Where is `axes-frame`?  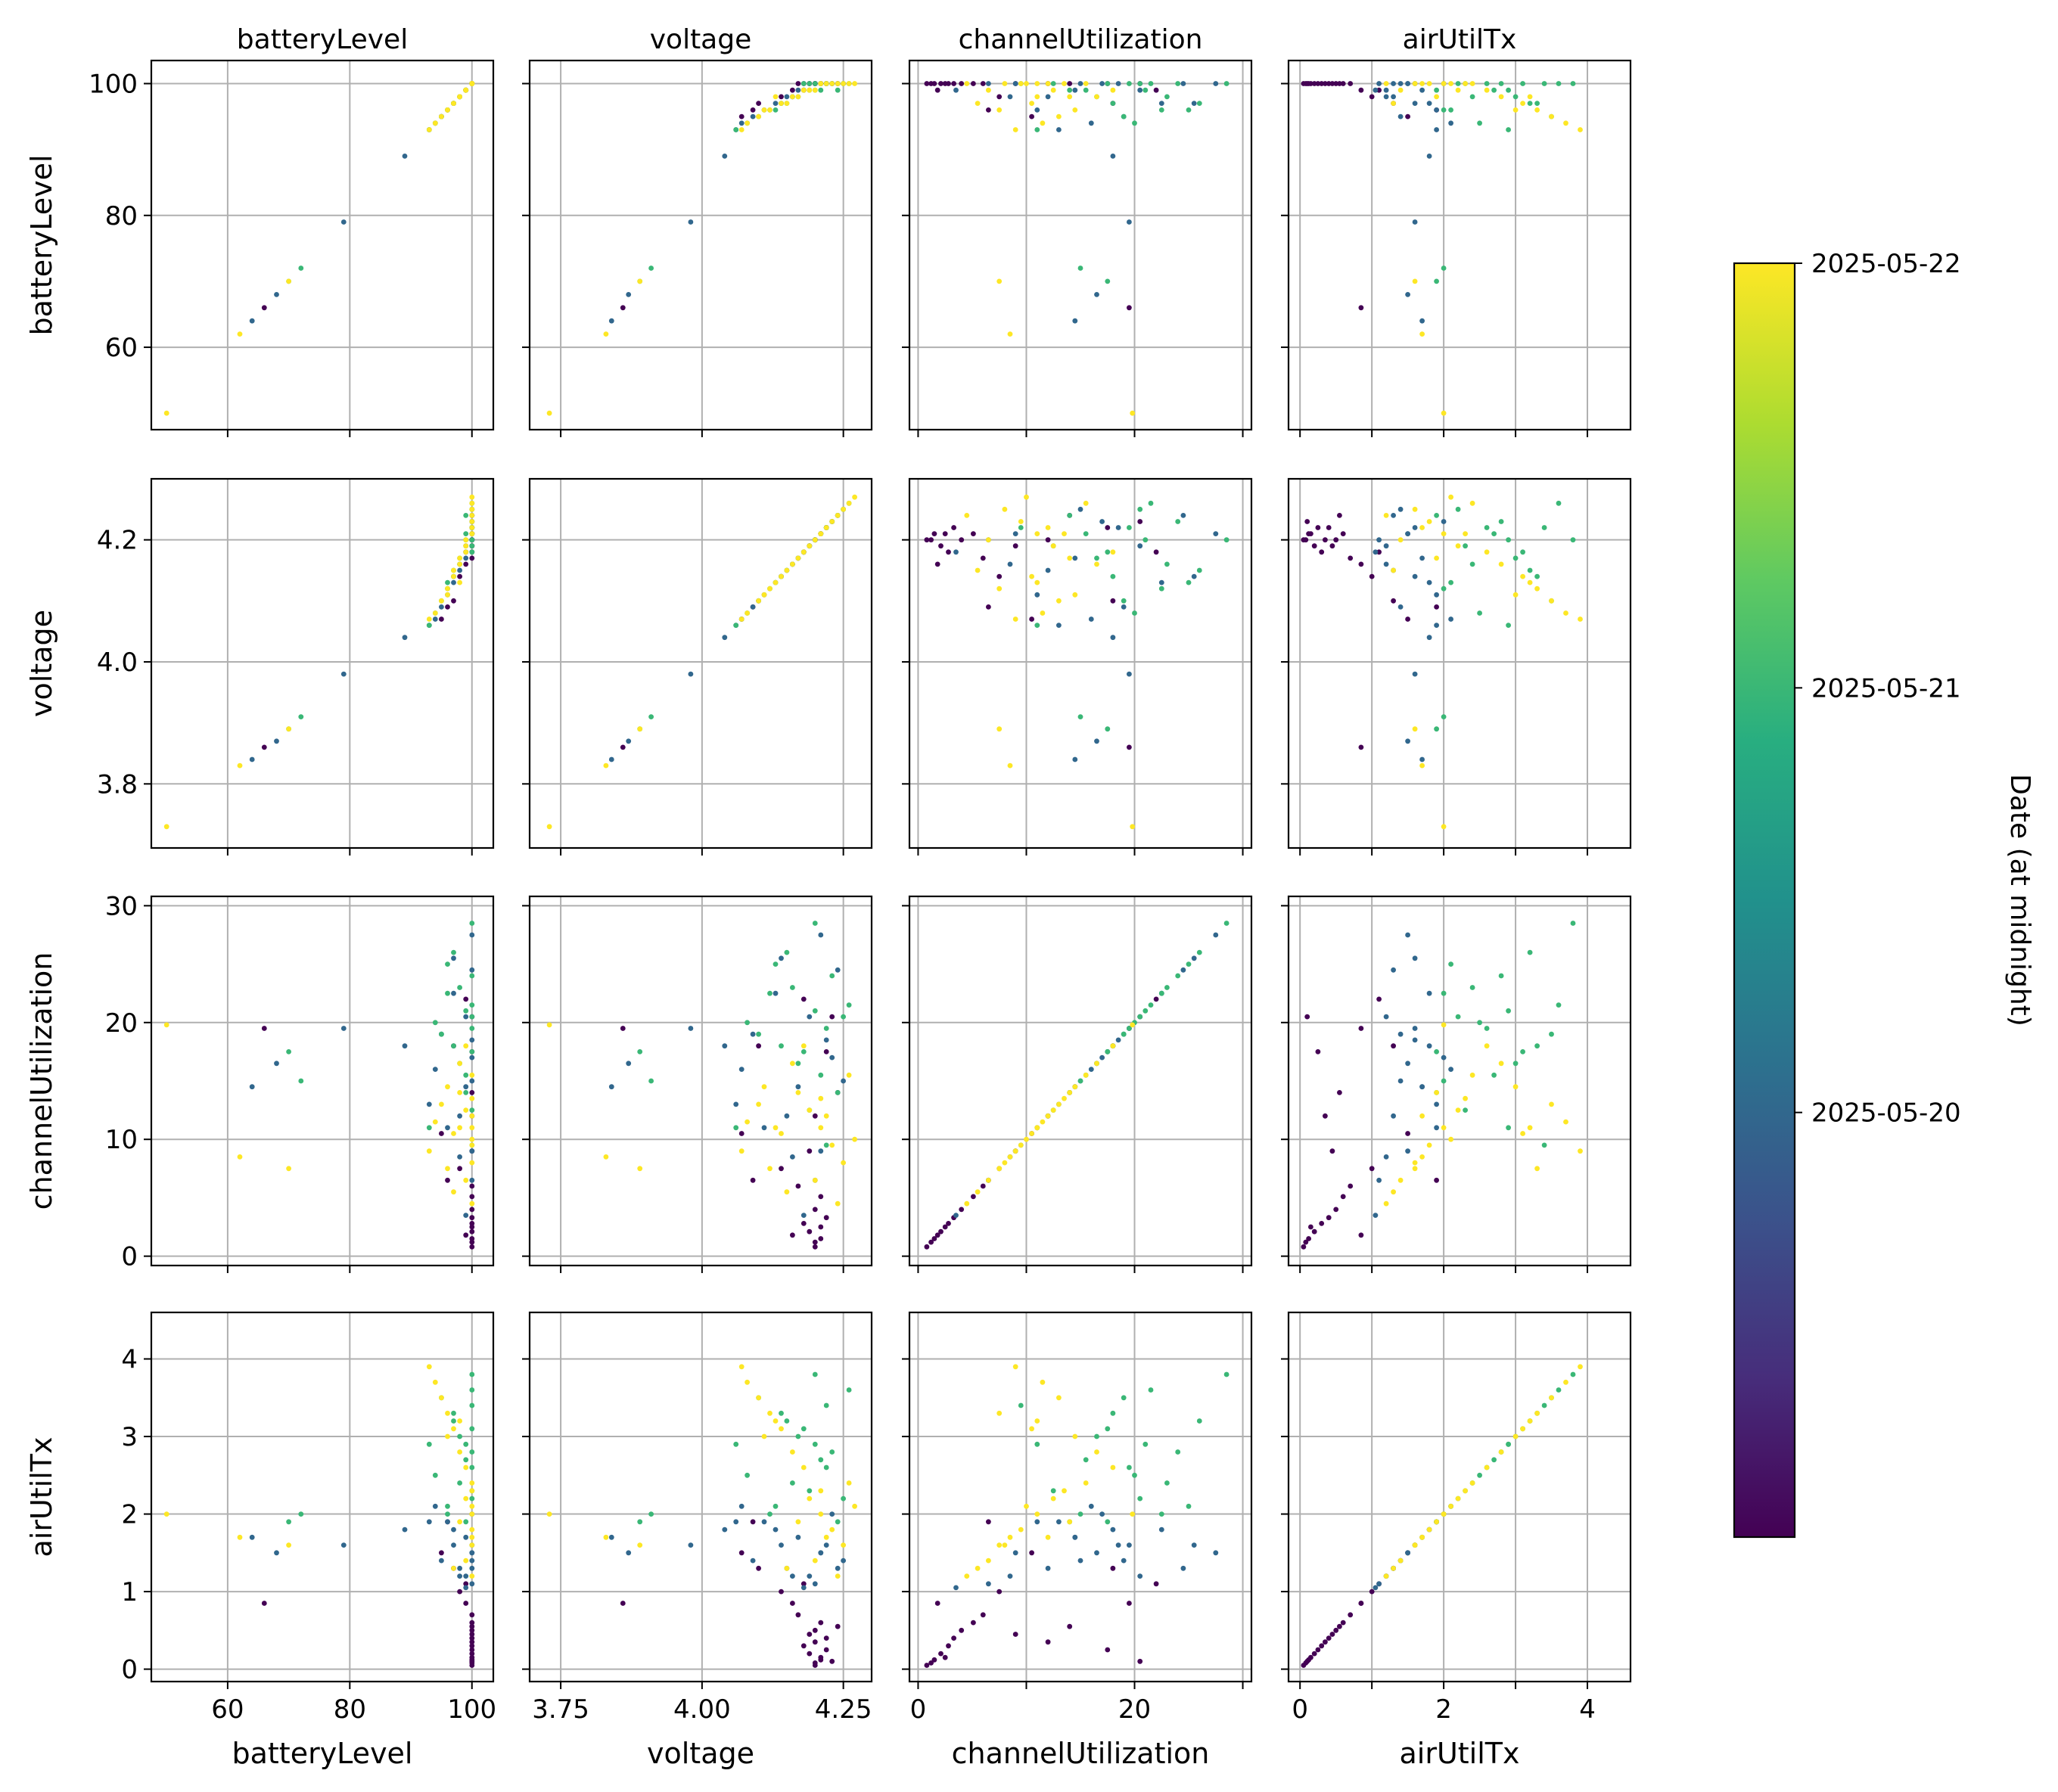
axes-frame is located at coordinates (700, 663).